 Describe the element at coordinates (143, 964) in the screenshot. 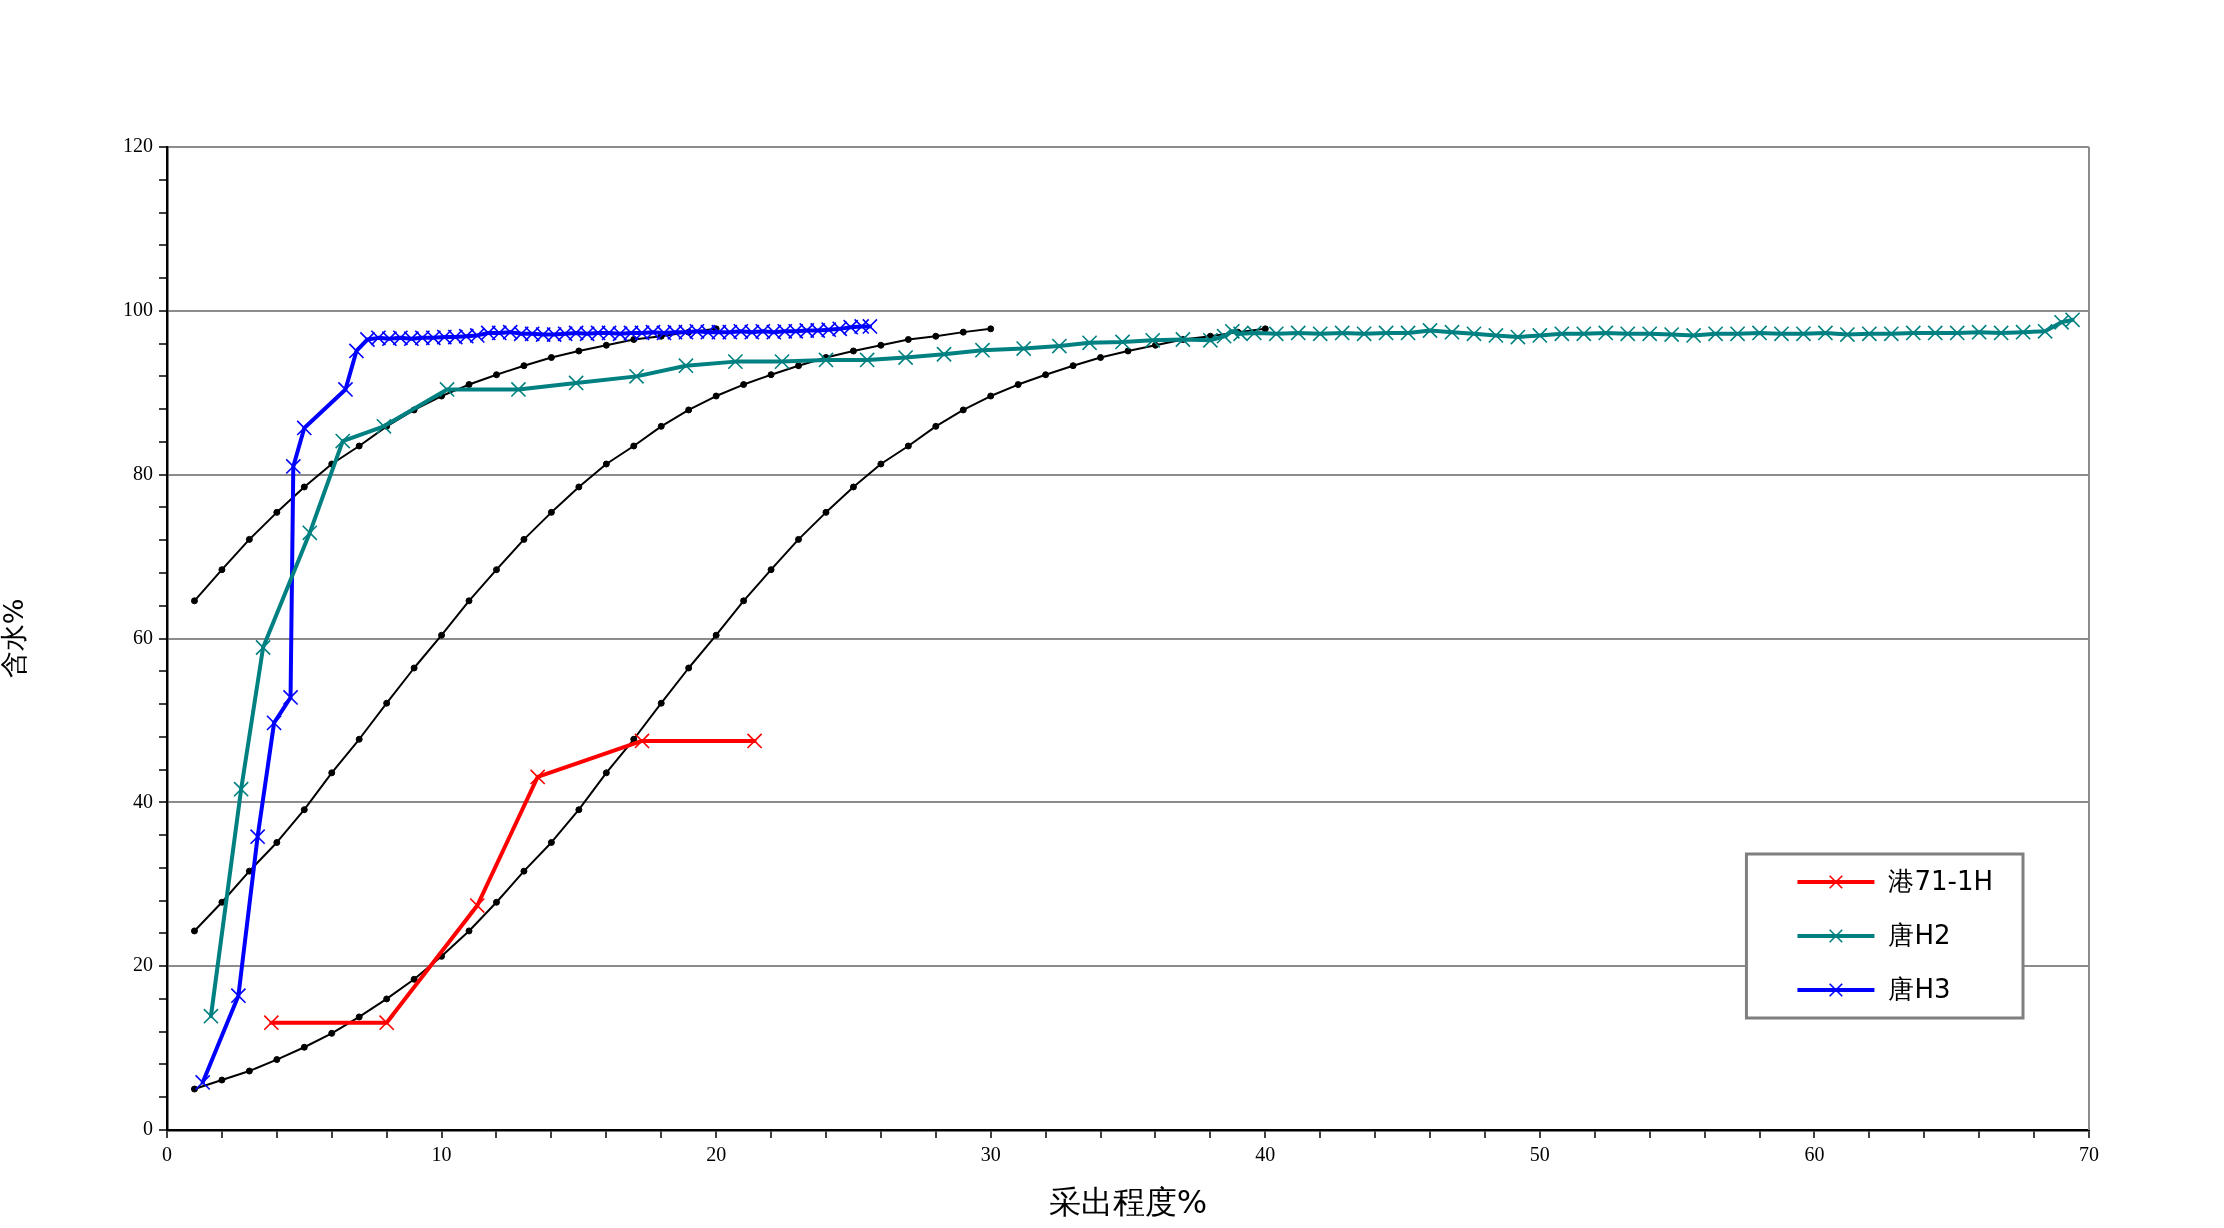

I see `y-tick-label: 20` at that location.